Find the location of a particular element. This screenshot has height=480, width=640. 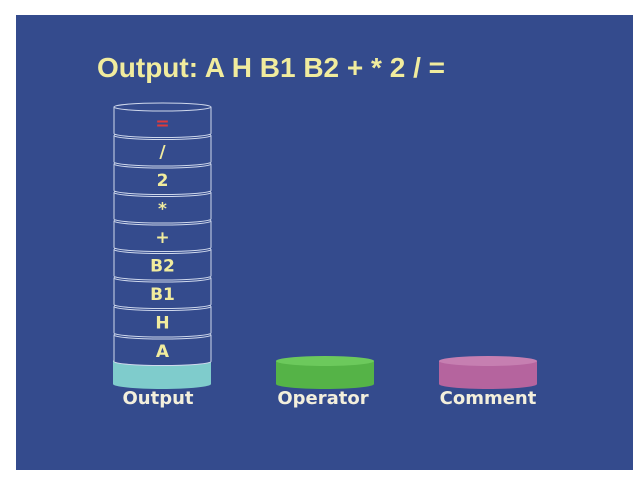

stack-disk-label: B2 is located at coordinates (162, 267).